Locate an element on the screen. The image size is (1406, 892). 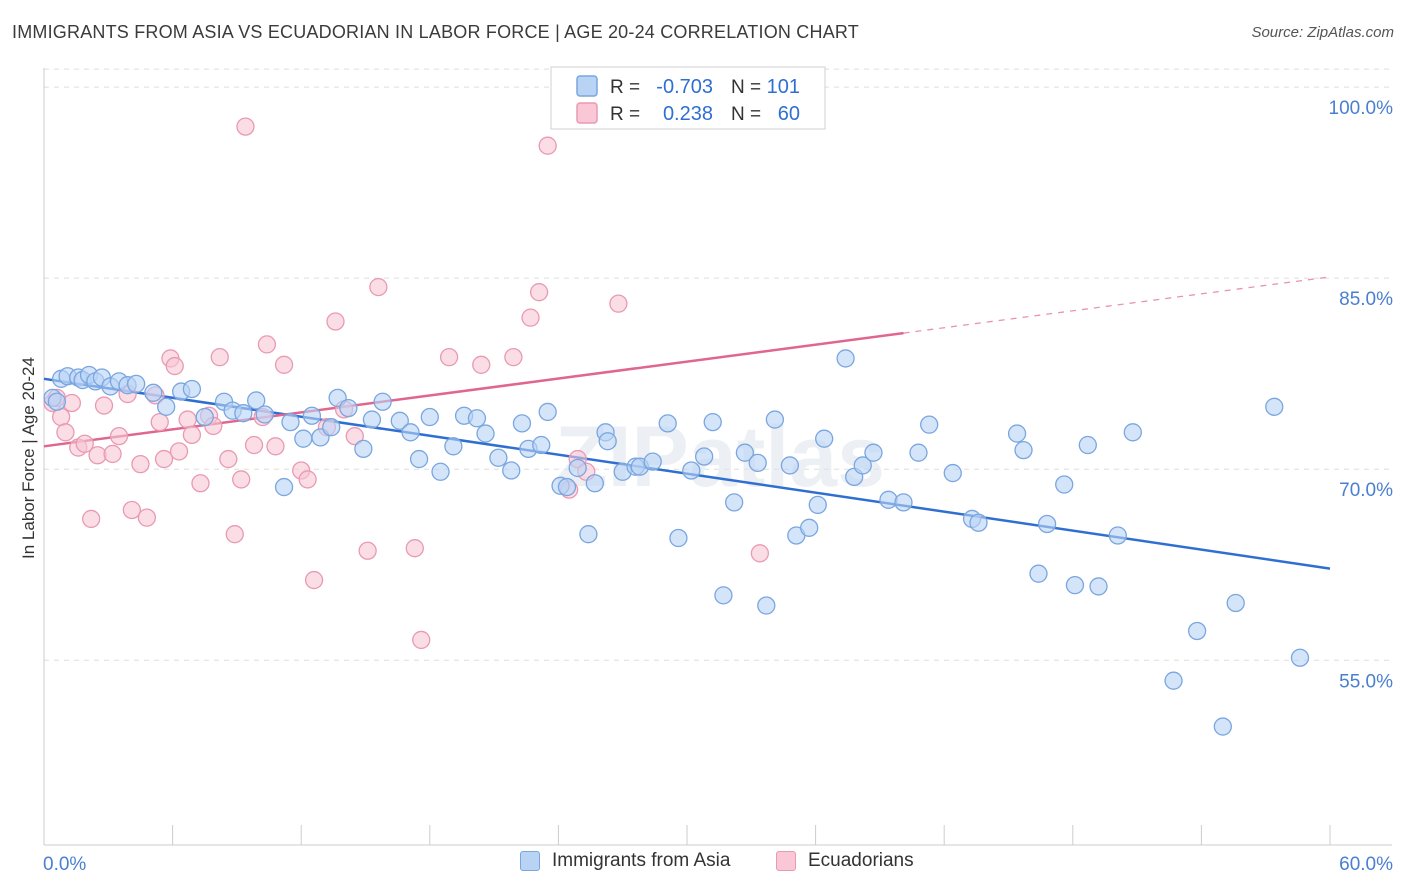
legend-label-immigrants: Immigrants from Asia is located at coordinates (641, 860).